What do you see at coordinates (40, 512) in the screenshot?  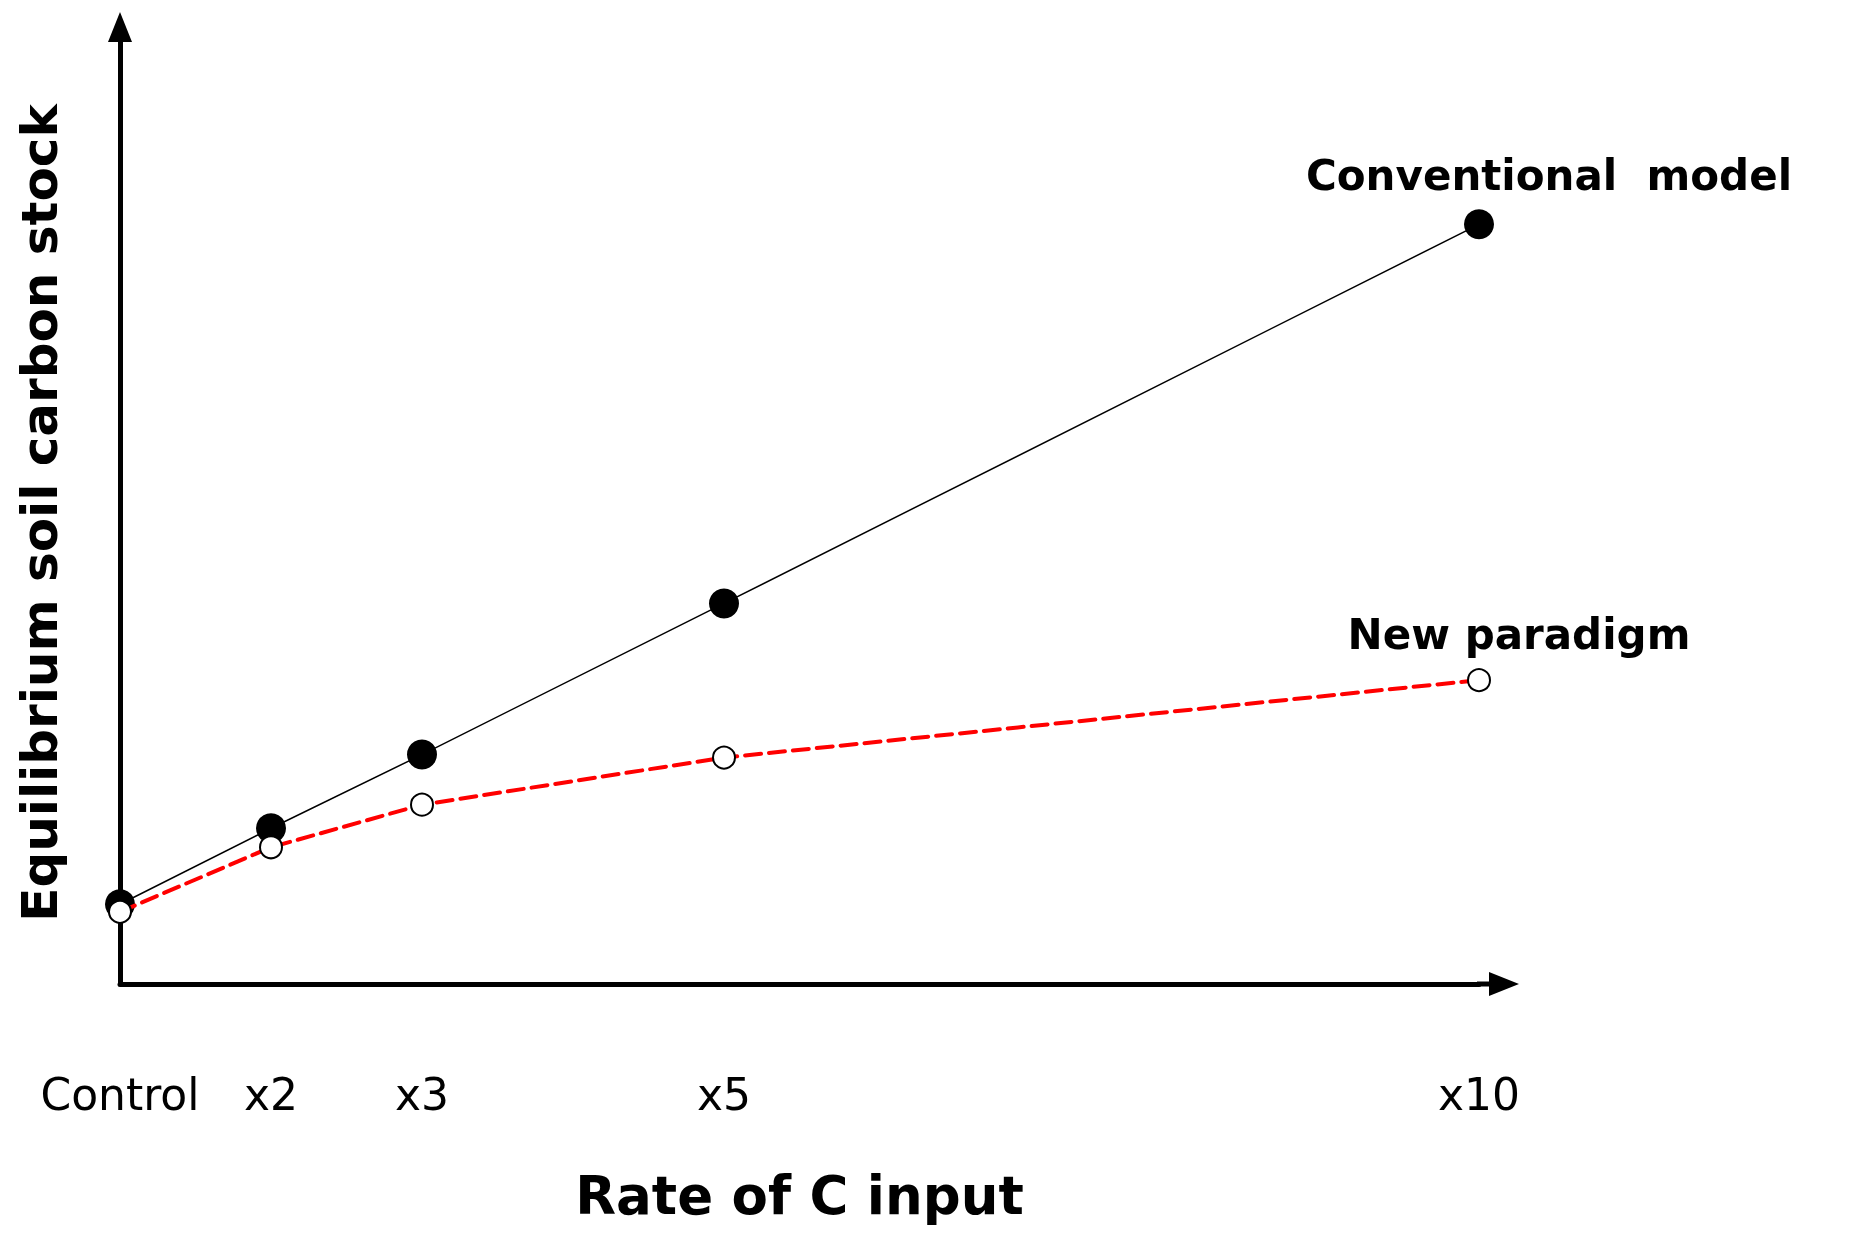 I see `y-axis-title: Equilibrium soil carbon stock` at bounding box center [40, 512].